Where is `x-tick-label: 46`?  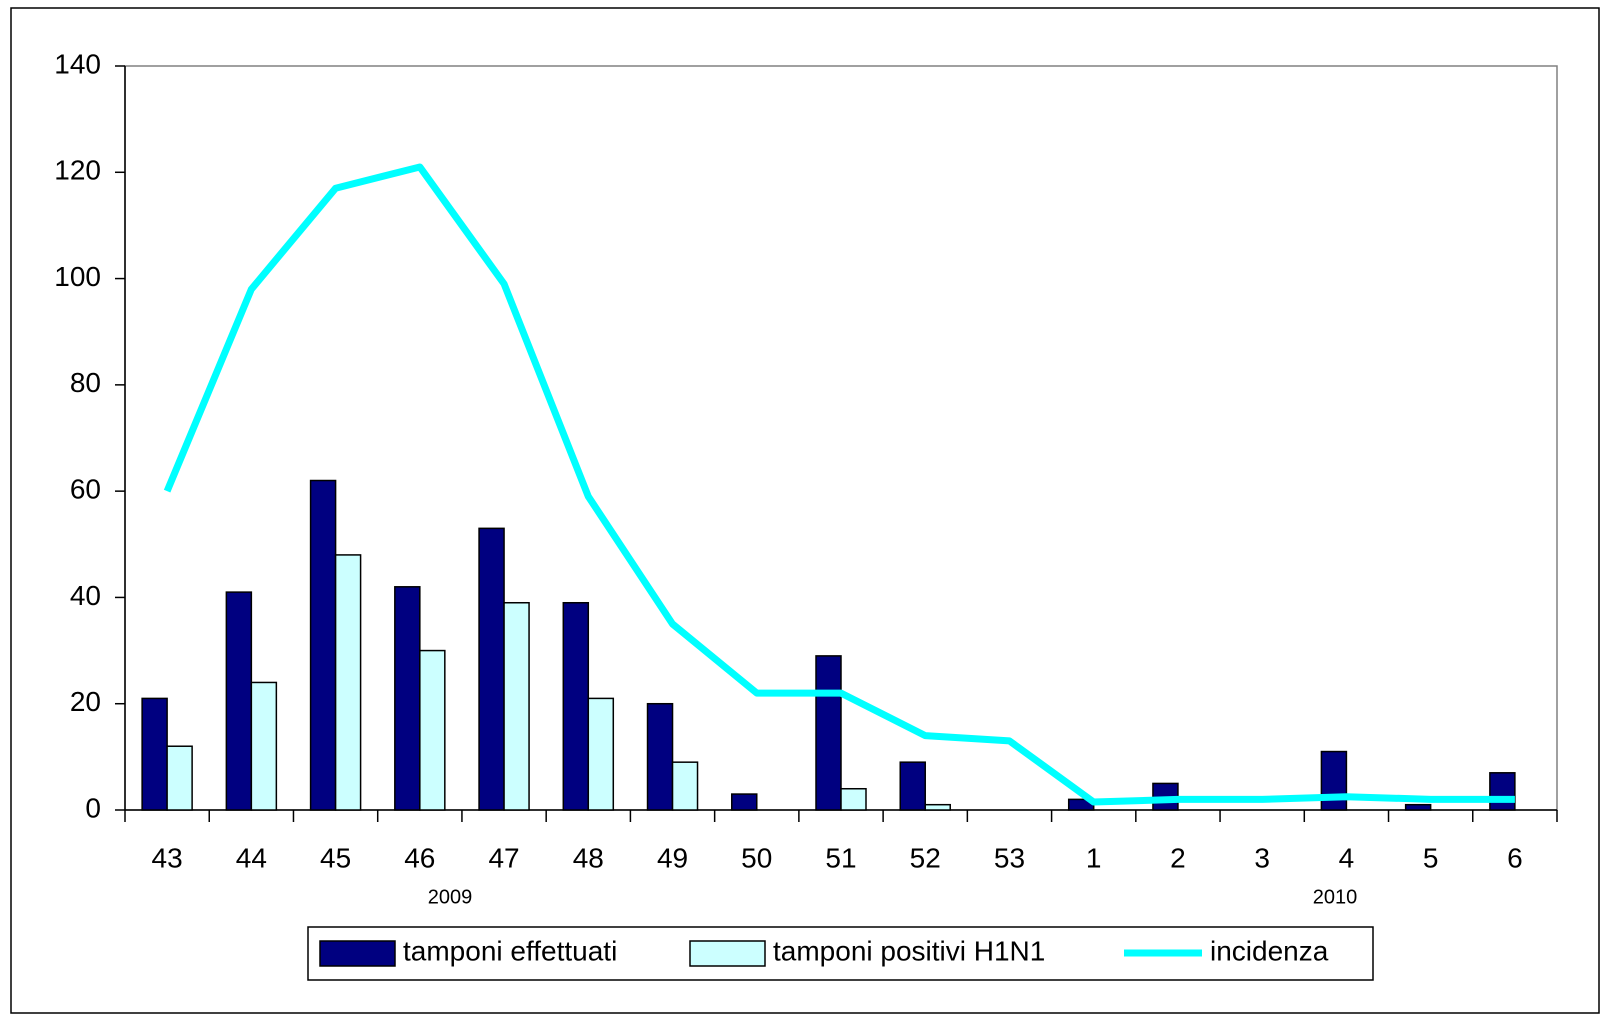
x-tick-label: 46 is located at coordinates (419, 857).